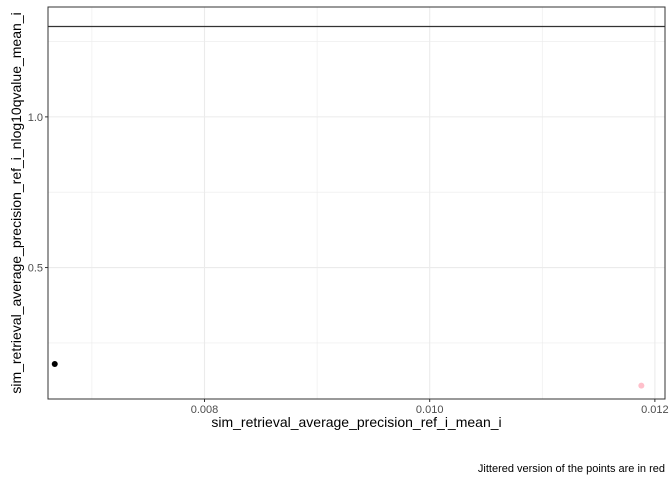  Describe the element at coordinates (348, 374) in the screenshot. I see `data-points` at that location.